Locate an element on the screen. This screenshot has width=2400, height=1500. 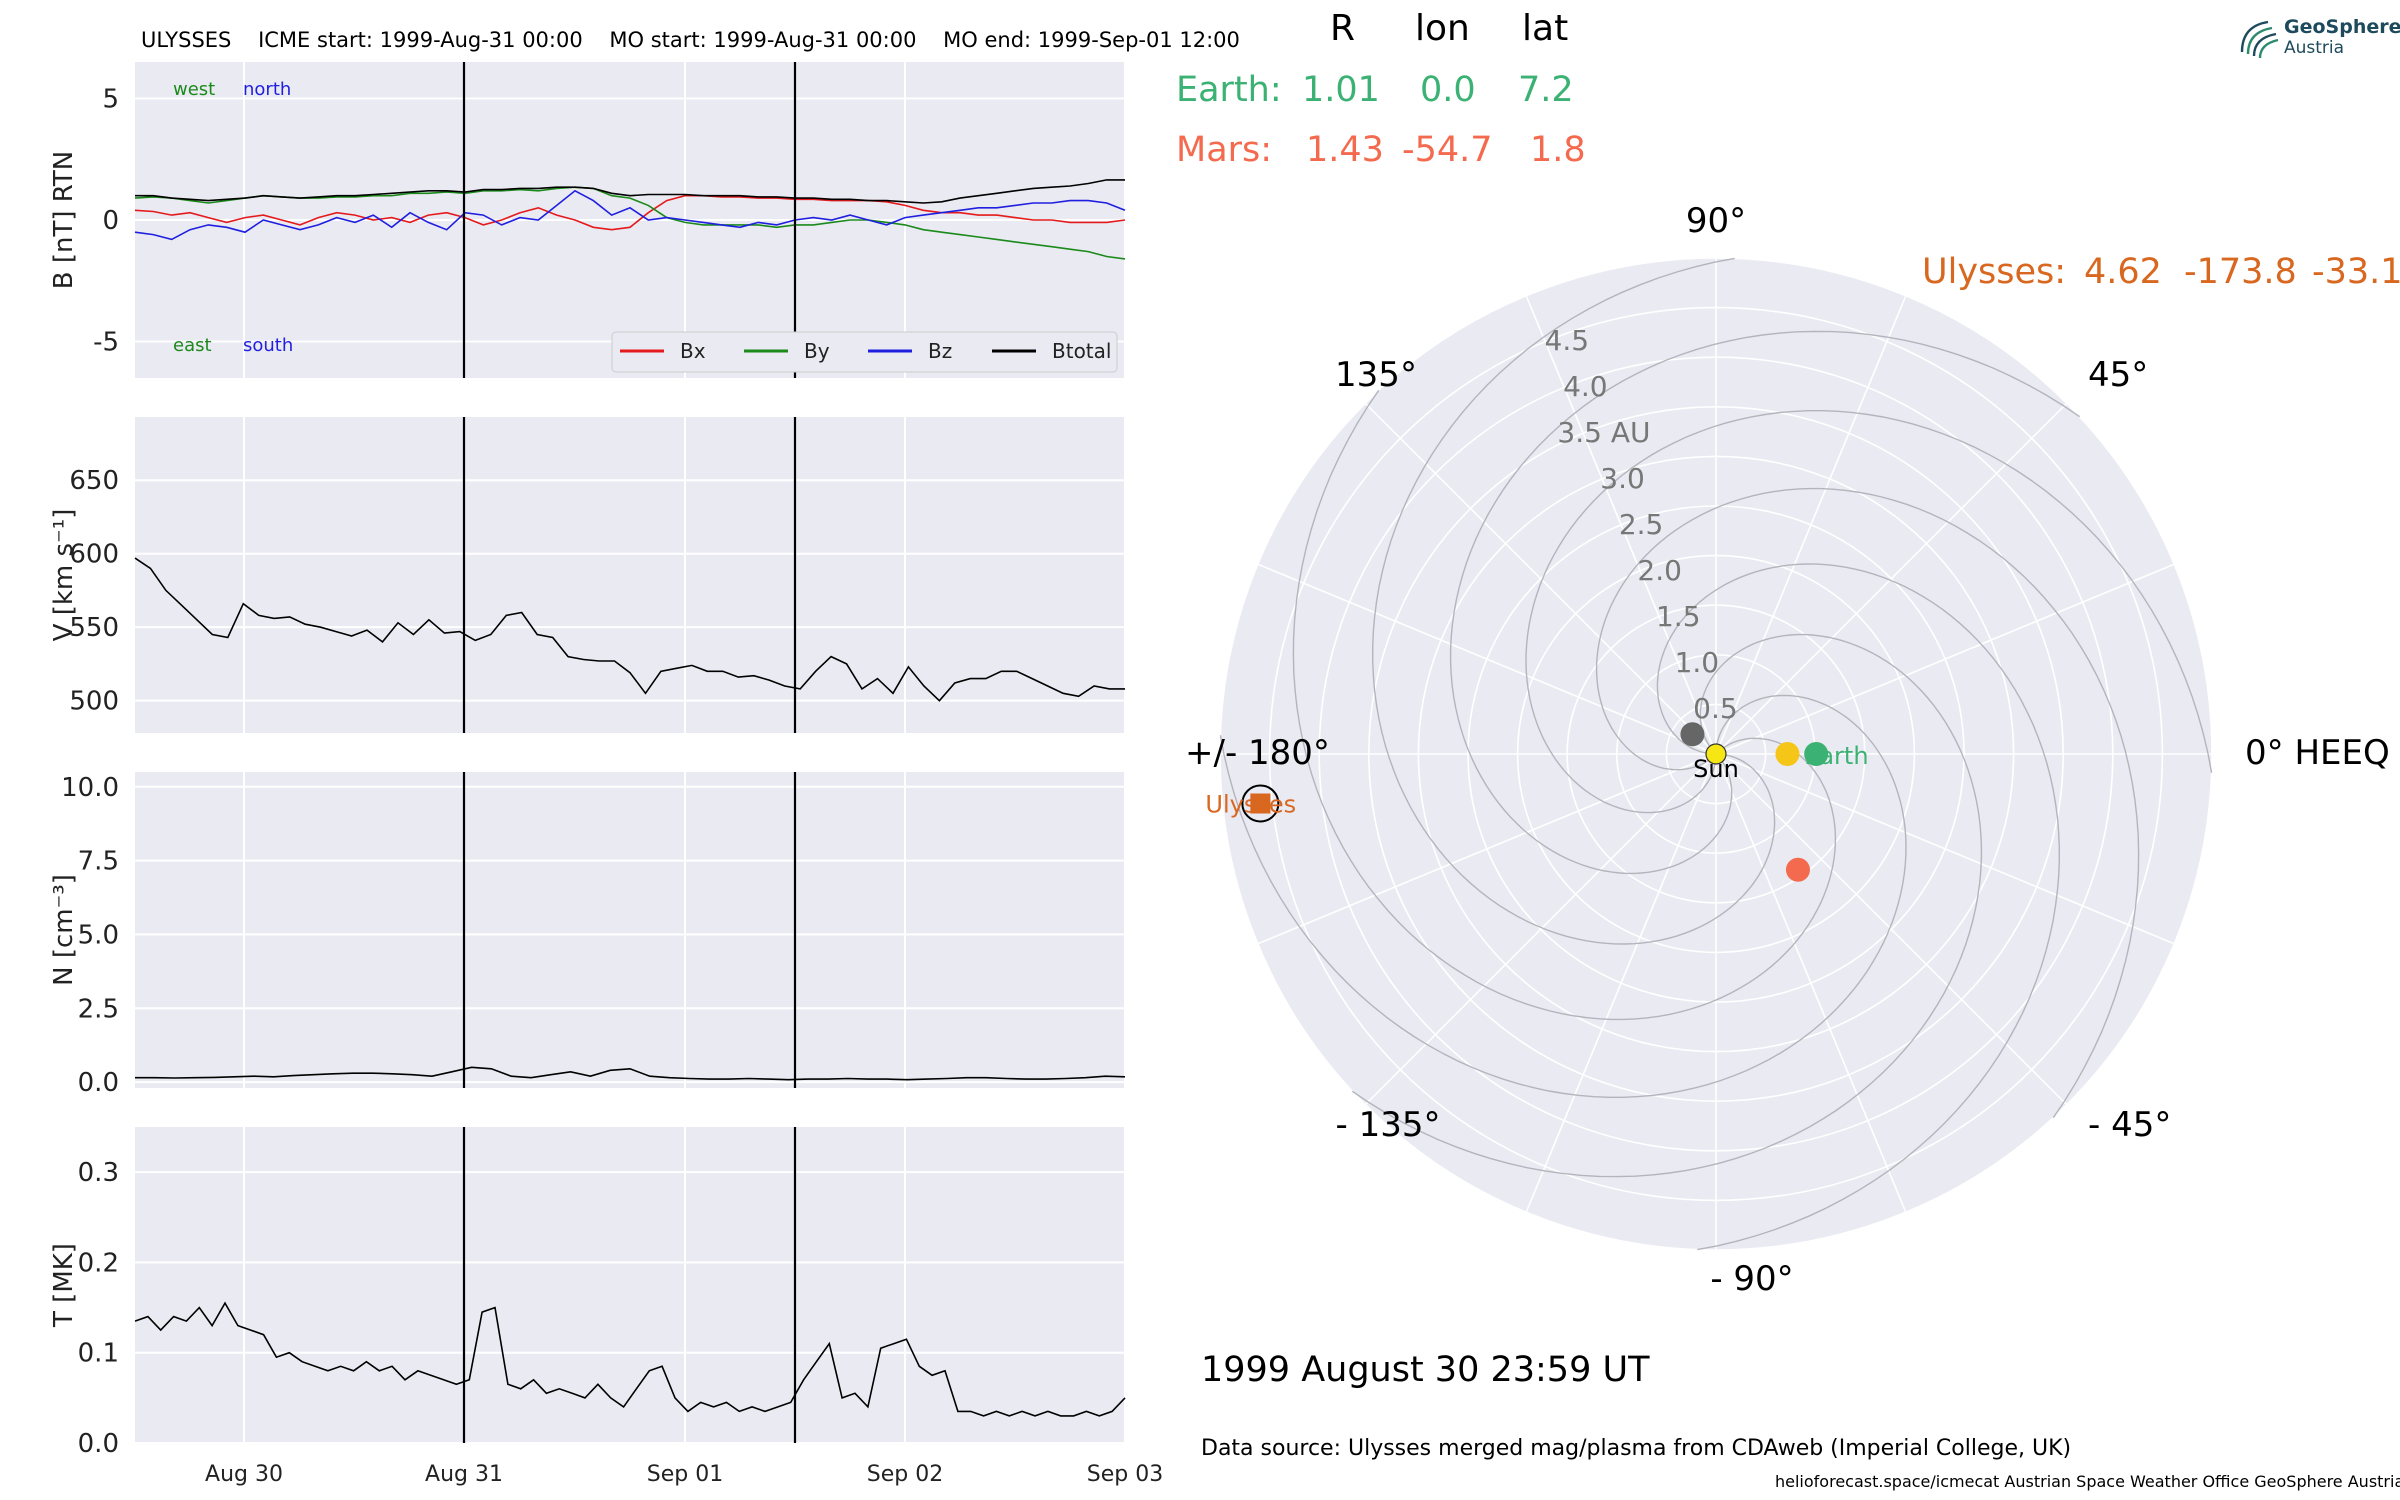
radial-tick-label: 2.5 is located at coordinates (1641, 524).